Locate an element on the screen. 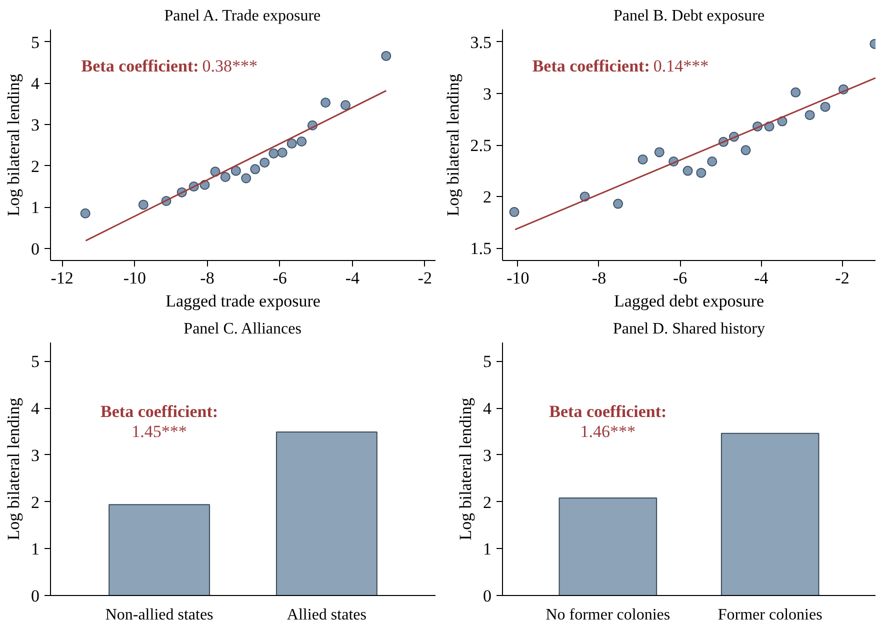 The height and width of the screenshot is (627, 881). x-tick-label: No former colonies is located at coordinates (608, 615).